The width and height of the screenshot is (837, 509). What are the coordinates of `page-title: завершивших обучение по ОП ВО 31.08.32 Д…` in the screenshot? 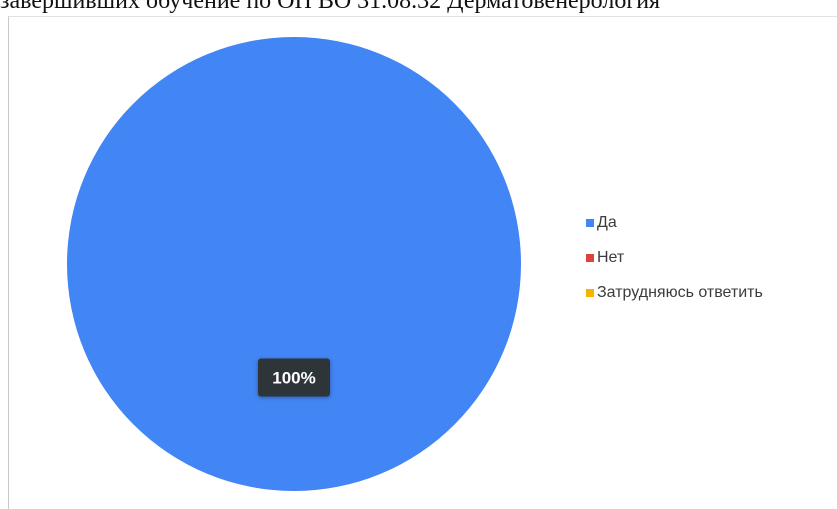 It's located at (330, 7).